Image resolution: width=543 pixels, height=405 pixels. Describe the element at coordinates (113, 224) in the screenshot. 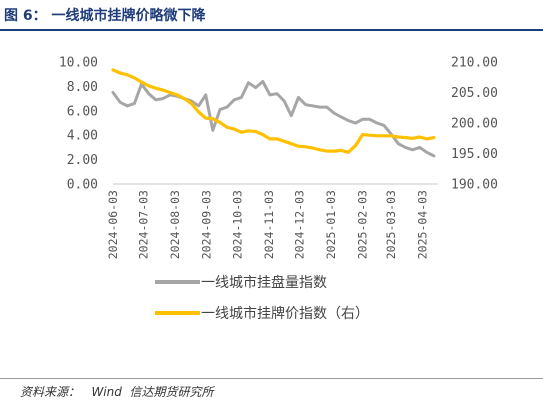

I see `x-tick-label: 2024-06-03` at that location.